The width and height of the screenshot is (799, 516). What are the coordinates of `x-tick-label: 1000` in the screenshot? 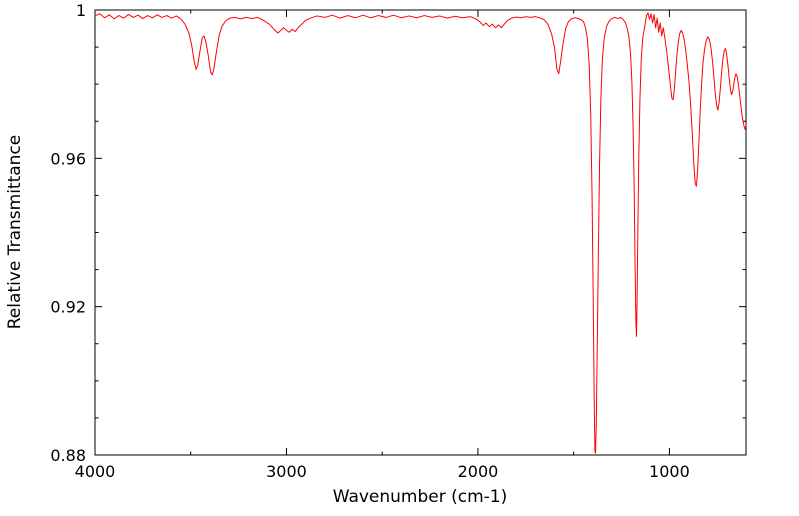 It's located at (669, 471).